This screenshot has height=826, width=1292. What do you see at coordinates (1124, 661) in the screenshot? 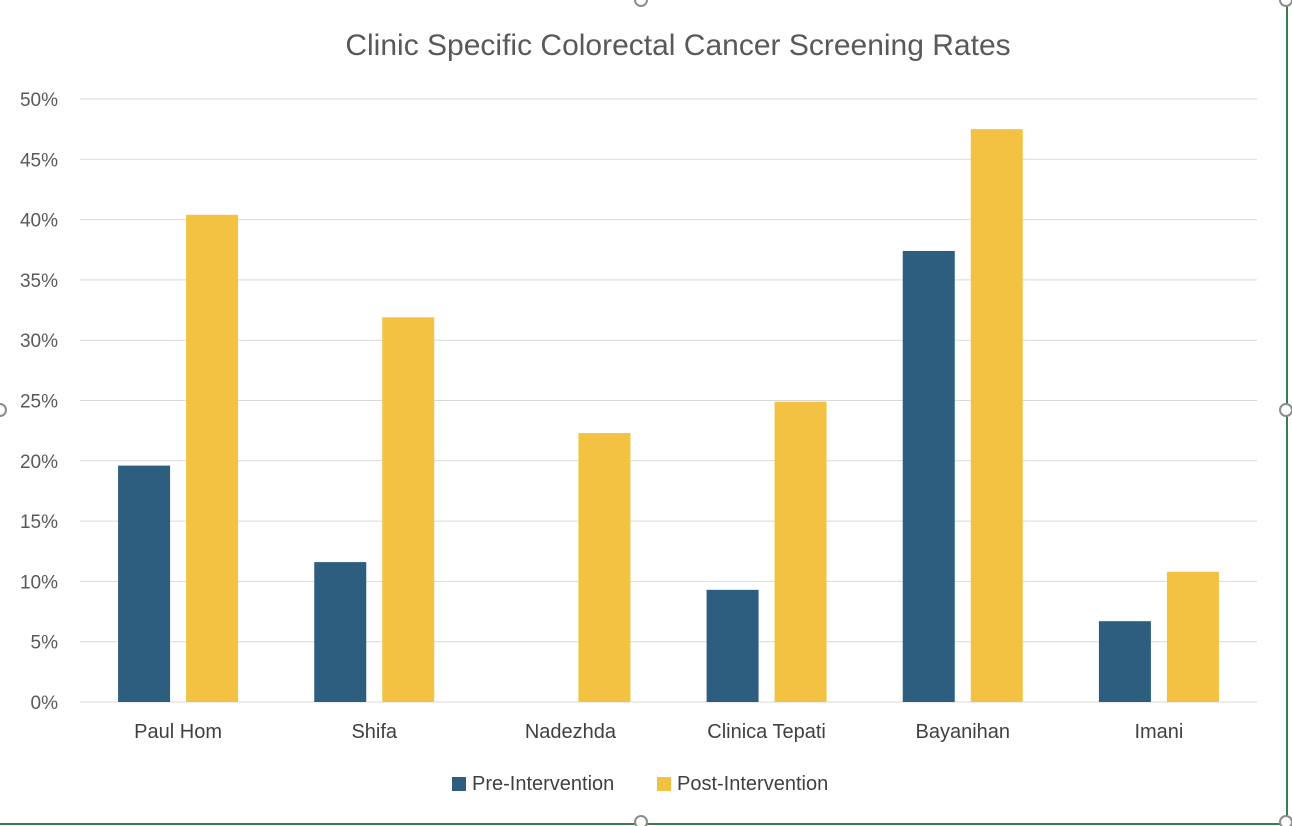
I see `bar-pre-imani` at bounding box center [1124, 661].